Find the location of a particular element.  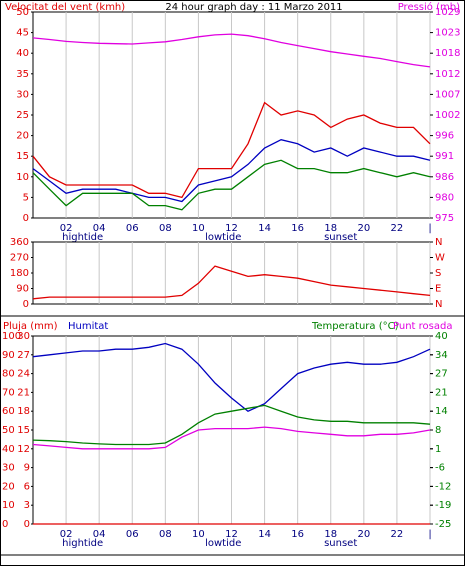

x-tick-label: 04 is located at coordinates (99, 534).